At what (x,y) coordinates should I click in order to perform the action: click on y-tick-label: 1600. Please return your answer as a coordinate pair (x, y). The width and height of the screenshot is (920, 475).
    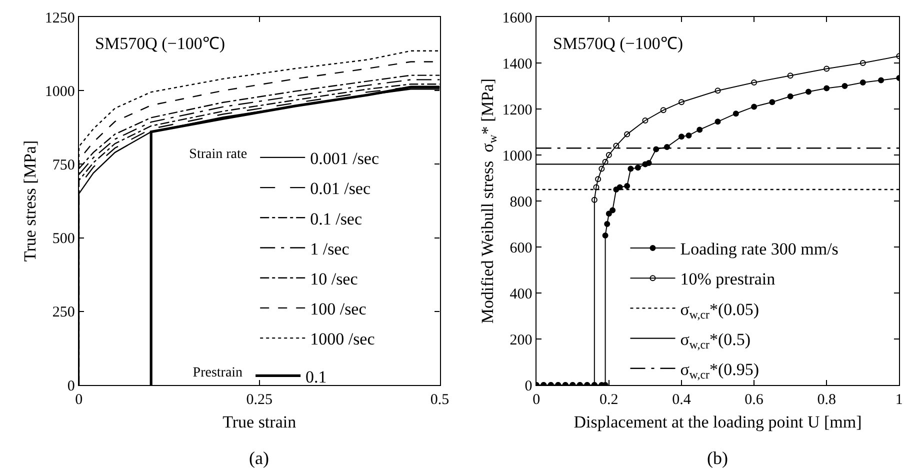
    Looking at the image, I should click on (517, 18).